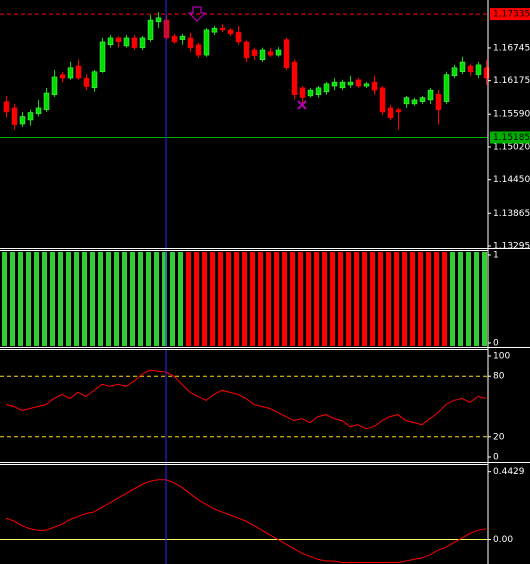 Image resolution: width=530 pixels, height=564 pixels. I want to click on y-tick-label: 0.4429, so click(509, 472).